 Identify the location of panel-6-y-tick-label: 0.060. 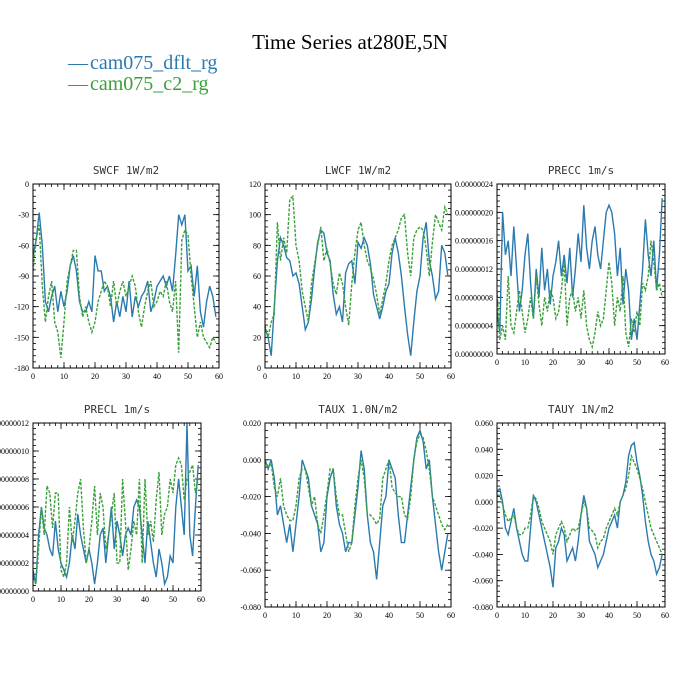
(484, 423).